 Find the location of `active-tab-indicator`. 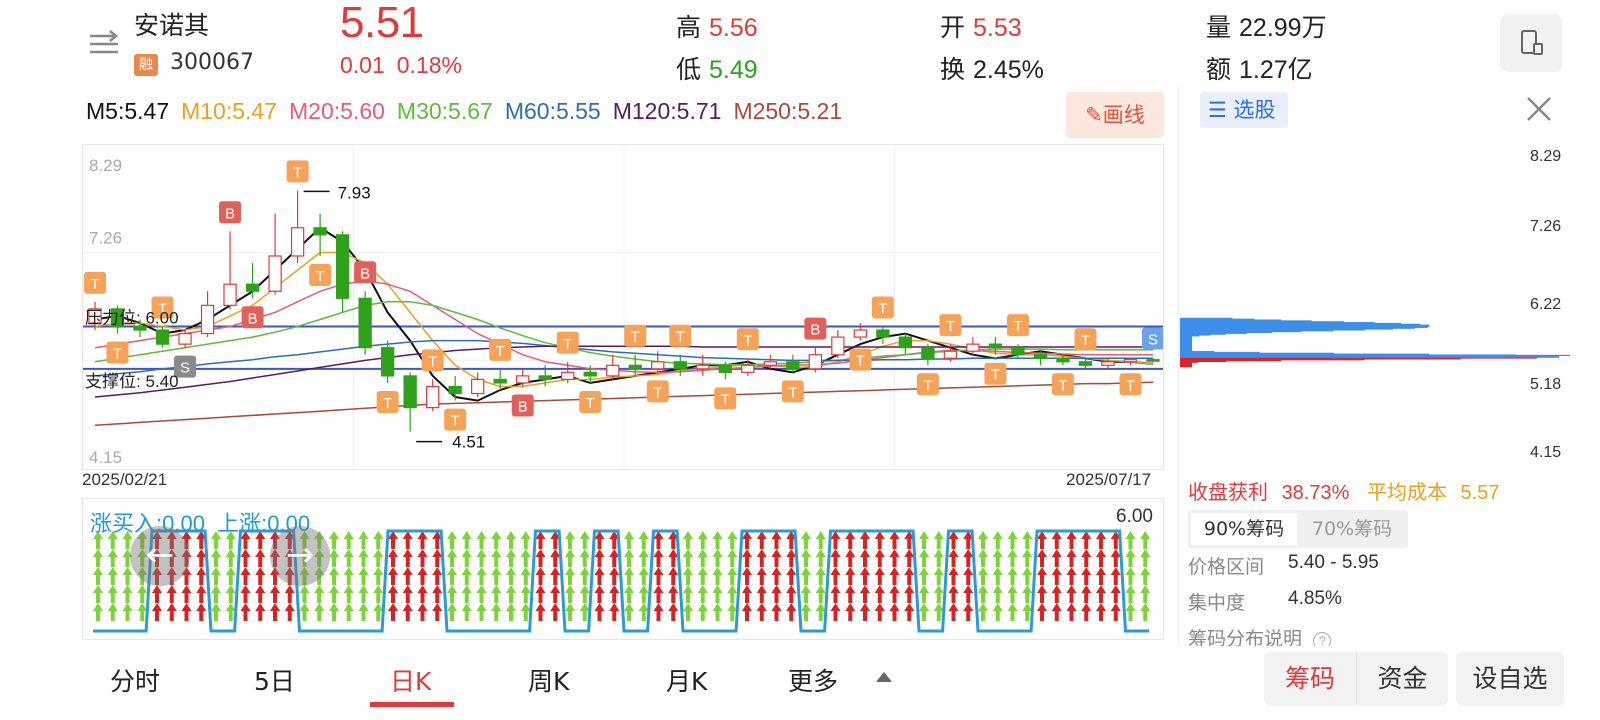

active-tab-indicator is located at coordinates (412, 704).